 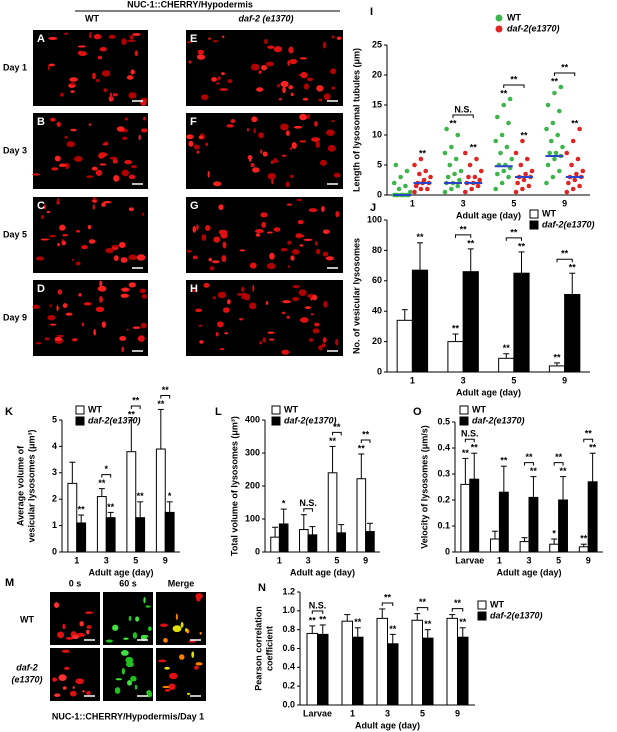 What do you see at coordinates (336, 560) in the screenshot?
I see `x-tick-label: 5` at bounding box center [336, 560].